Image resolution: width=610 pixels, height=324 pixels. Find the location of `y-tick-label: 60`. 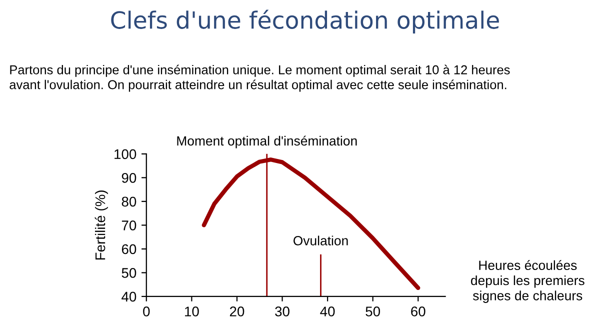

y-tick-label: 60 is located at coordinates (129, 249).